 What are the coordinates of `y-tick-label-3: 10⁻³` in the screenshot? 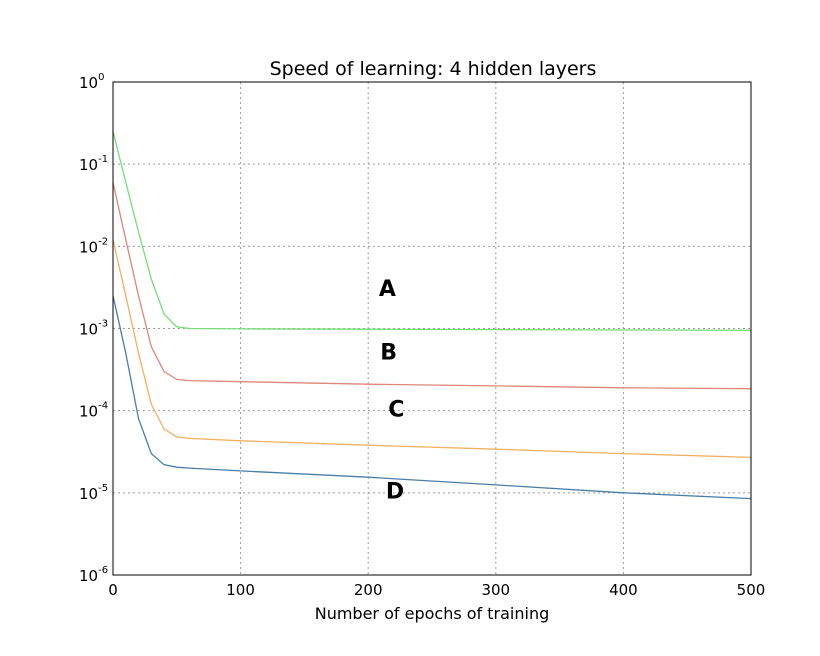 It's located at (93, 329).